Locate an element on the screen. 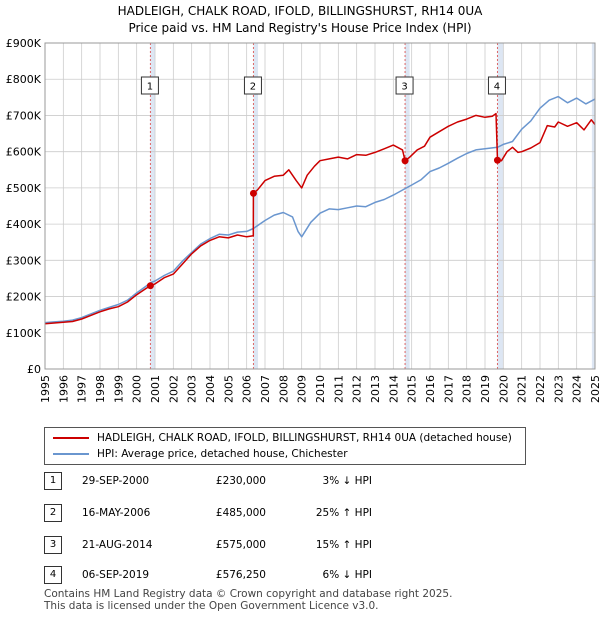 The height and width of the screenshot is (620, 600). x-tick-label: 2003 is located at coordinates (192, 389).